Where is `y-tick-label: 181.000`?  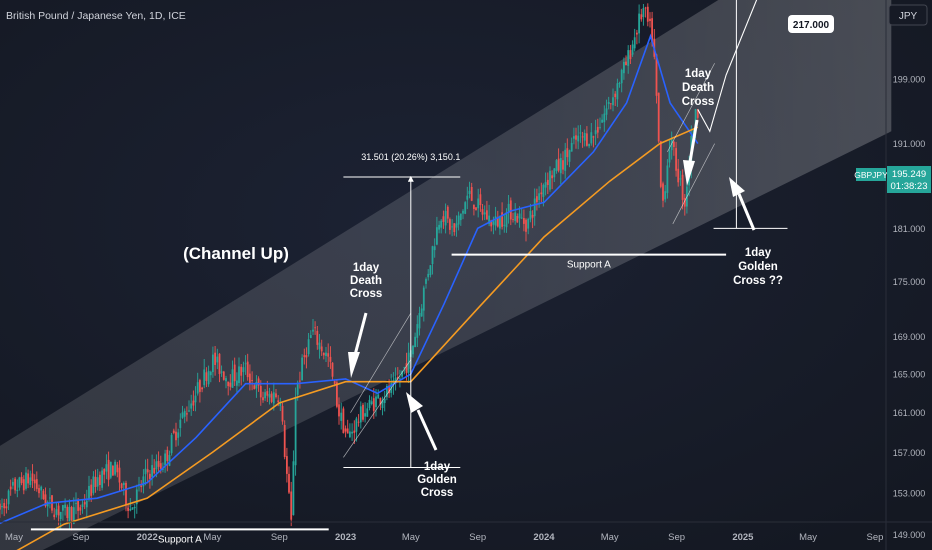
y-tick-label: 181.000 is located at coordinates (909, 229).